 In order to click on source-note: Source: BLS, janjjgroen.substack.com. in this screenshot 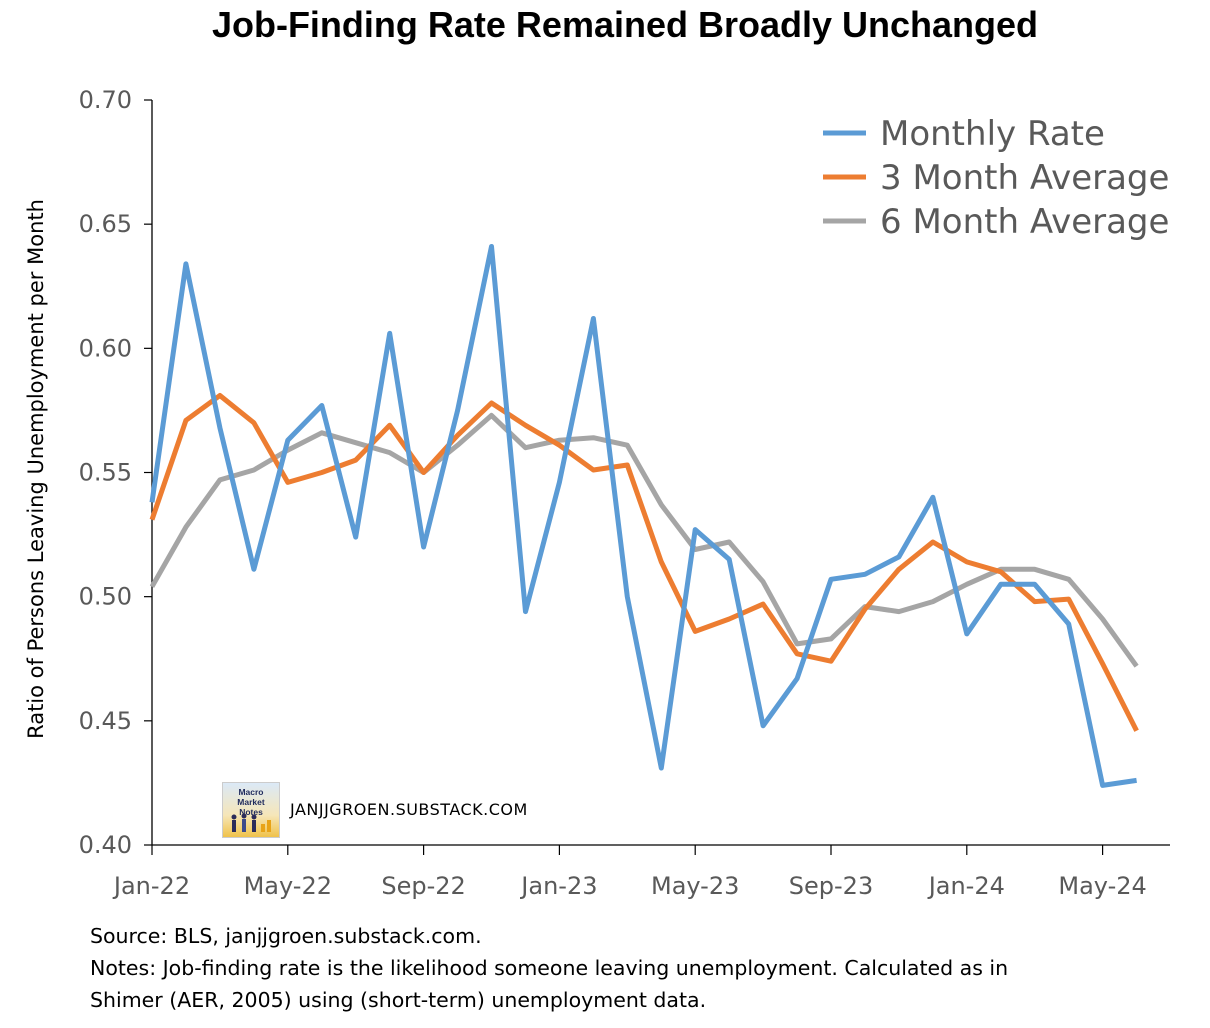, I will do `click(286, 936)`.